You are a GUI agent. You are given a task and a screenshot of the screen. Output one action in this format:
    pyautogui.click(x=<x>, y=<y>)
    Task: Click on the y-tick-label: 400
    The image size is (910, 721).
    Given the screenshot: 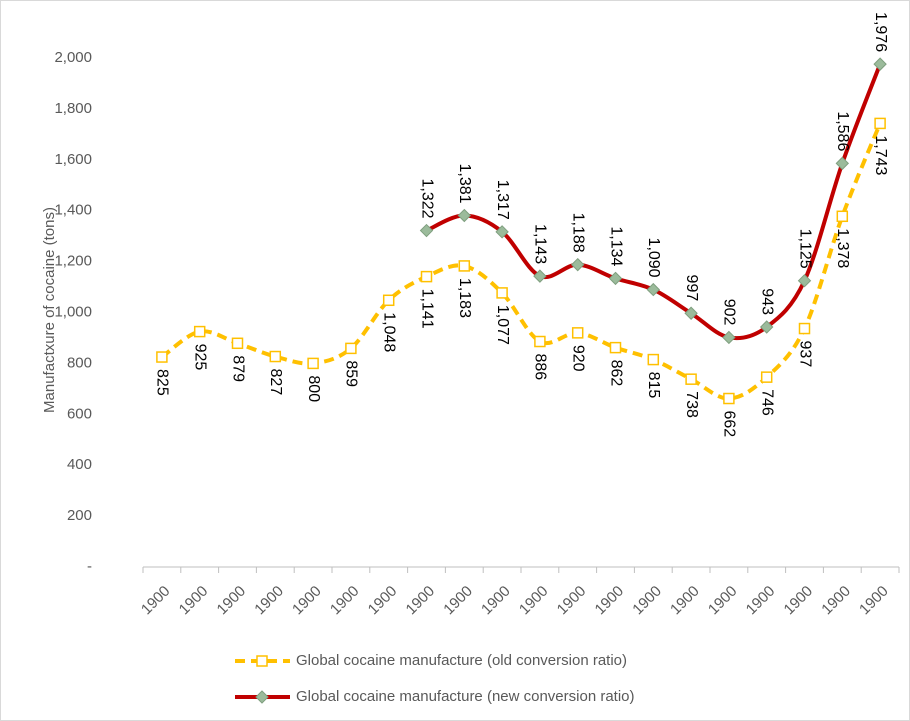 What is the action you would take?
    pyautogui.click(x=79, y=464)
    